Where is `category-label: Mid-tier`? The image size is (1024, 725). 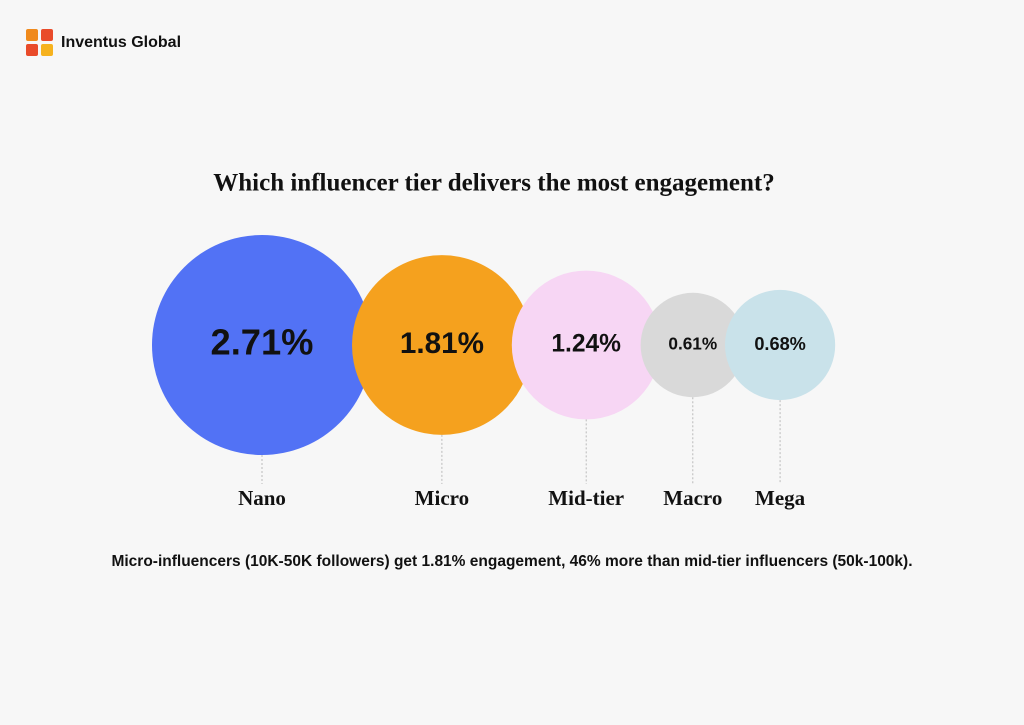
category-label: Mid-tier is located at coordinates (586, 498).